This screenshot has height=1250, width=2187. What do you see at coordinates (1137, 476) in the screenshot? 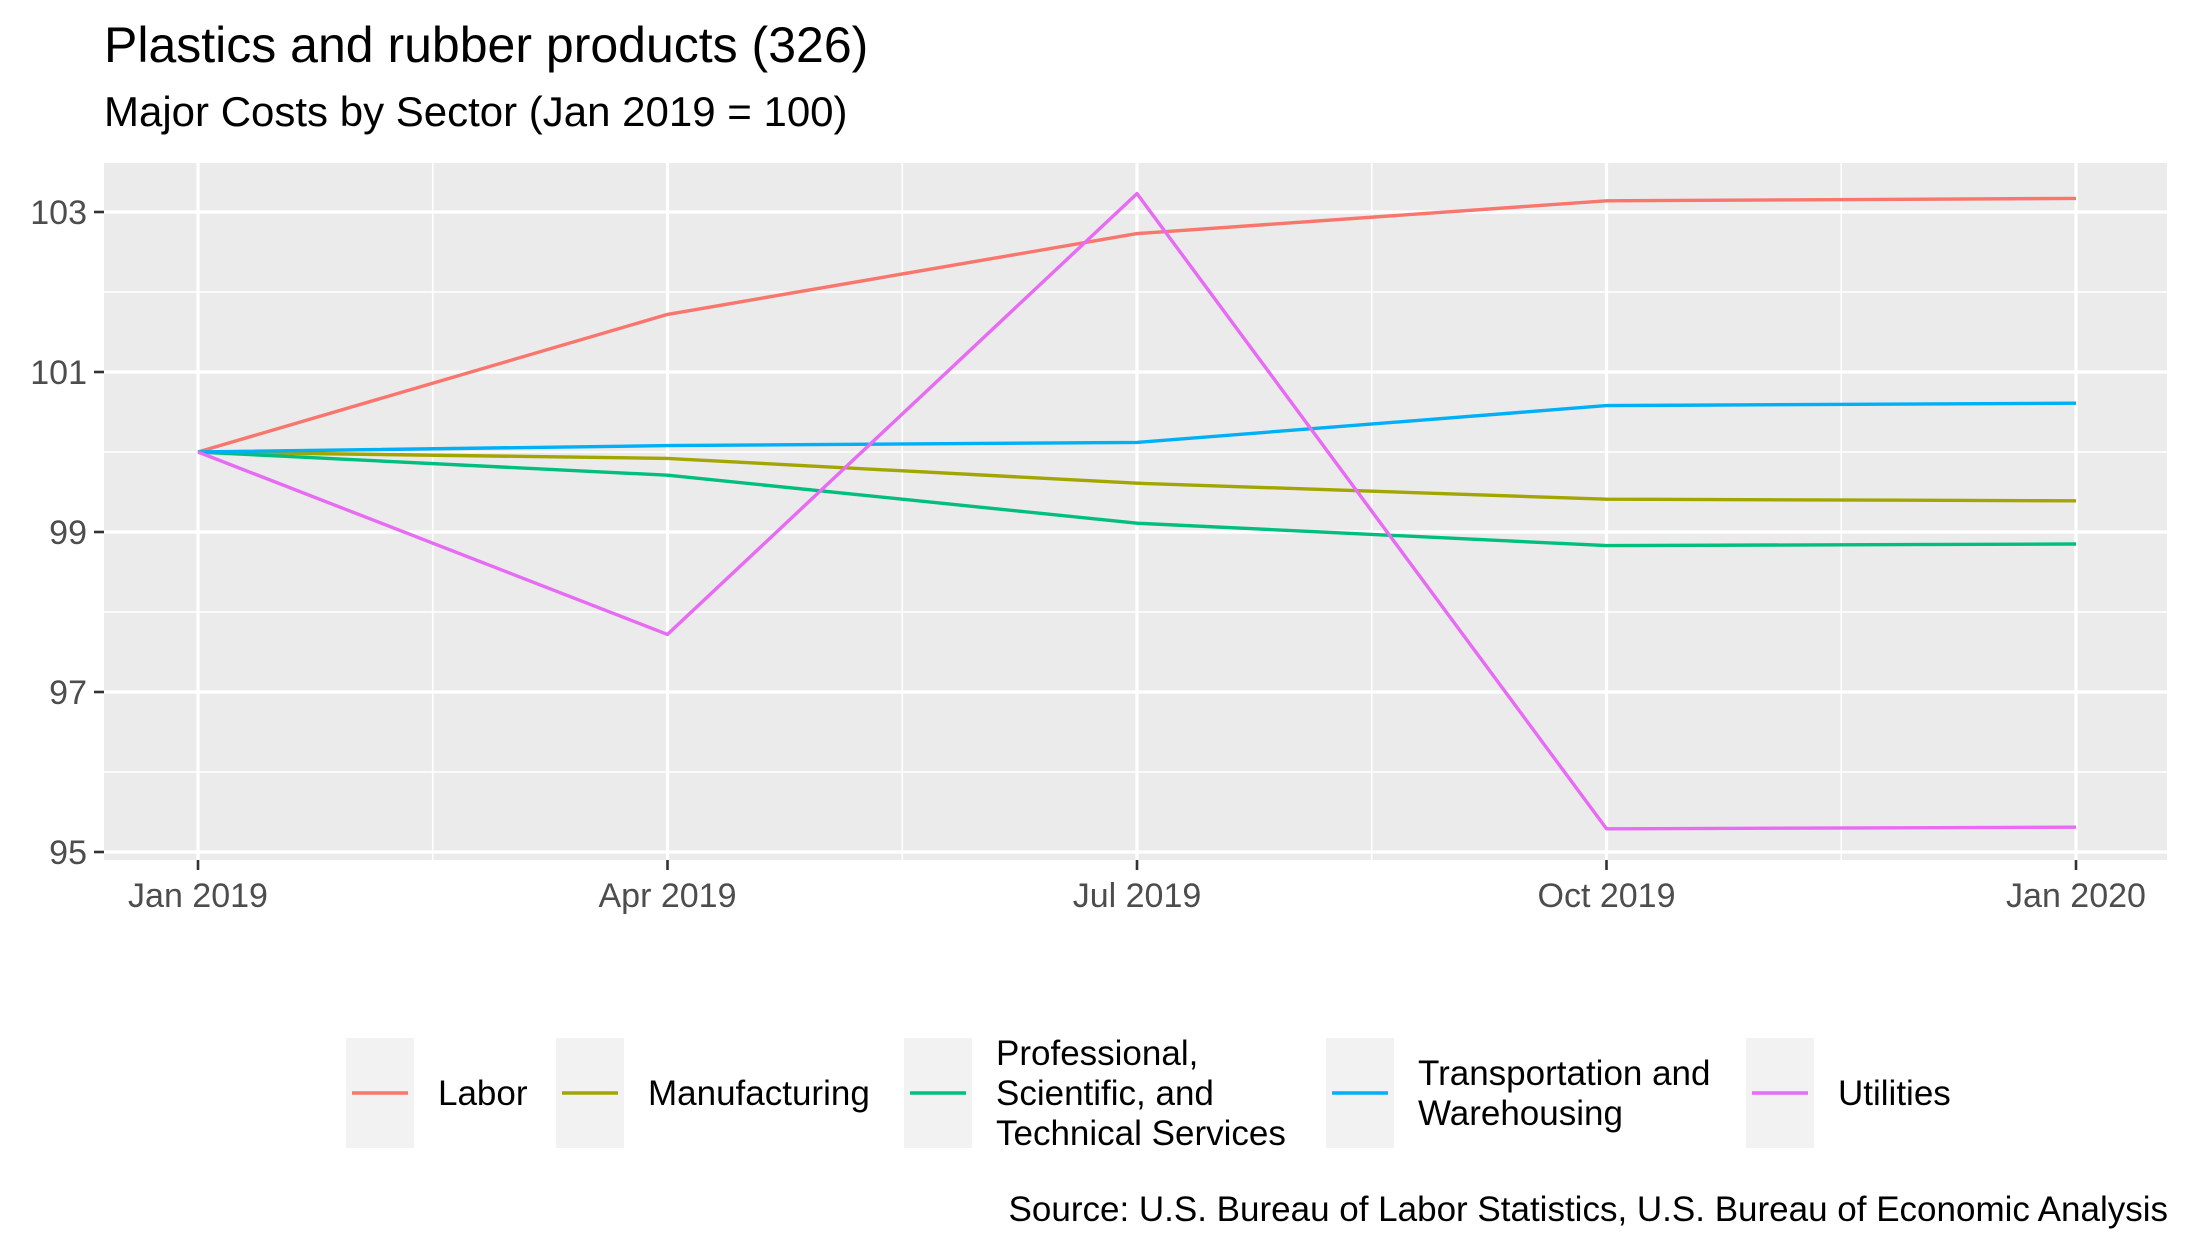
I see `series-line-manufacturing` at bounding box center [1137, 476].